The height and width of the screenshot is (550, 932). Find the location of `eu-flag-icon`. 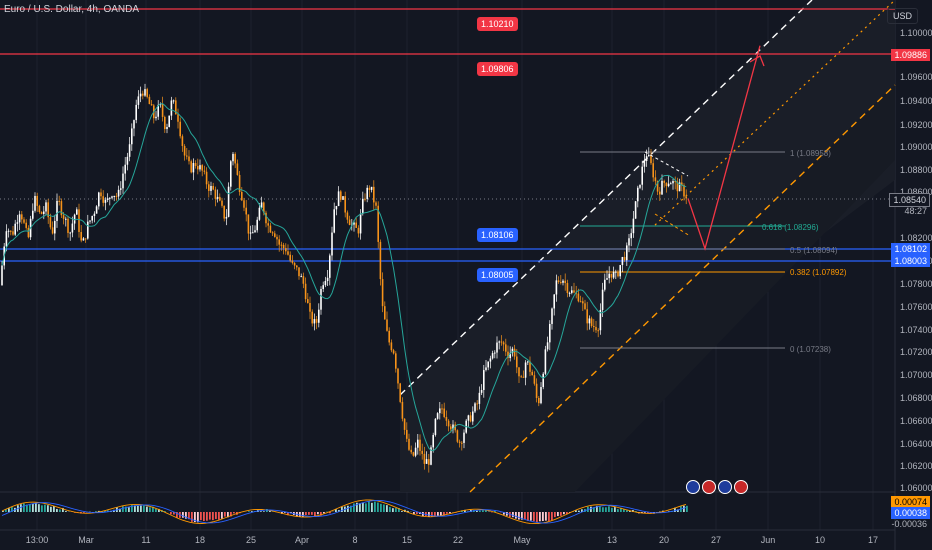

eu-flag-icon is located at coordinates (693, 487).